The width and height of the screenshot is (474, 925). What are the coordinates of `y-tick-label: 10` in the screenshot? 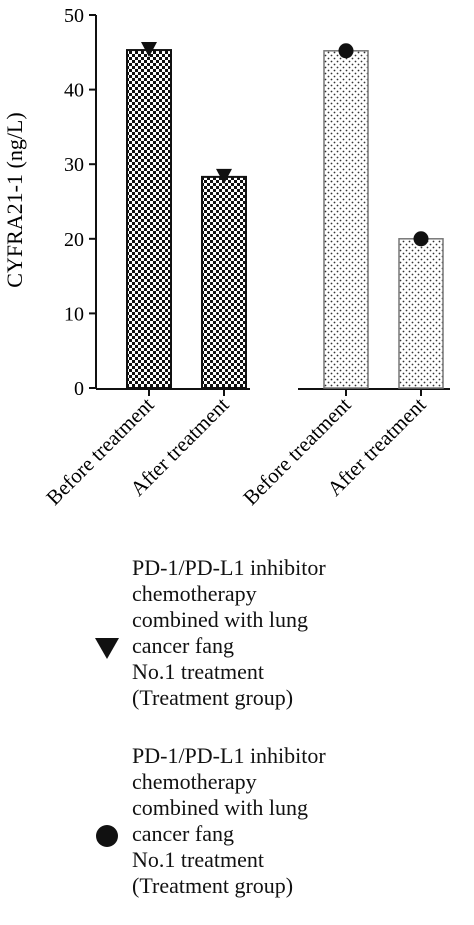 It's located at (74, 314).